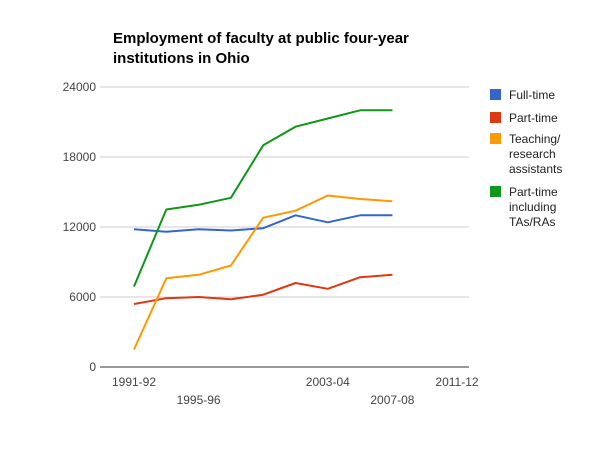 Image resolution: width=591 pixels, height=455 pixels. I want to click on legend-label-3: assistants, so click(535, 169).